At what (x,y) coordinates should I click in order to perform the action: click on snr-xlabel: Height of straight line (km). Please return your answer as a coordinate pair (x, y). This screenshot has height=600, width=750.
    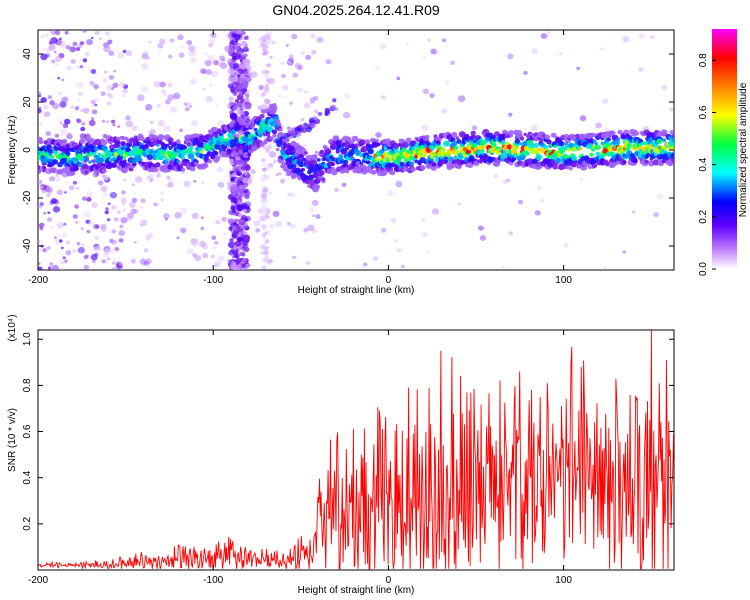
    Looking at the image, I should click on (356, 590).